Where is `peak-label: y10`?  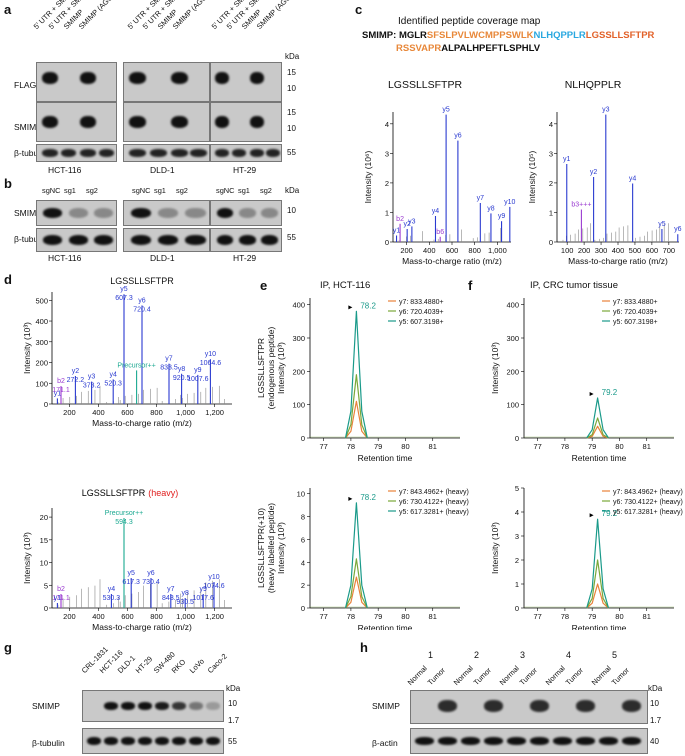 peak-label: y10 is located at coordinates (509, 202).